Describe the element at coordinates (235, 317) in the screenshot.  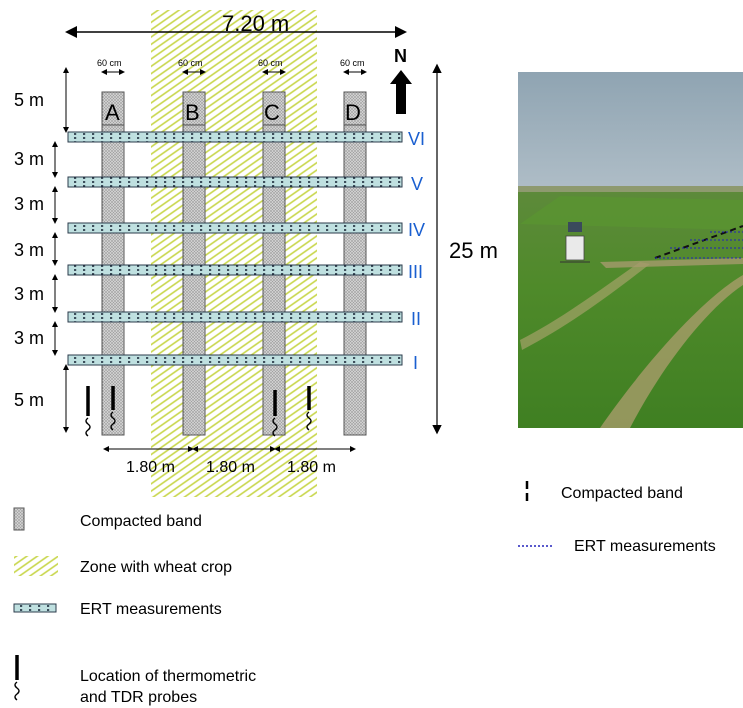
I see `ert-line-ii` at that location.